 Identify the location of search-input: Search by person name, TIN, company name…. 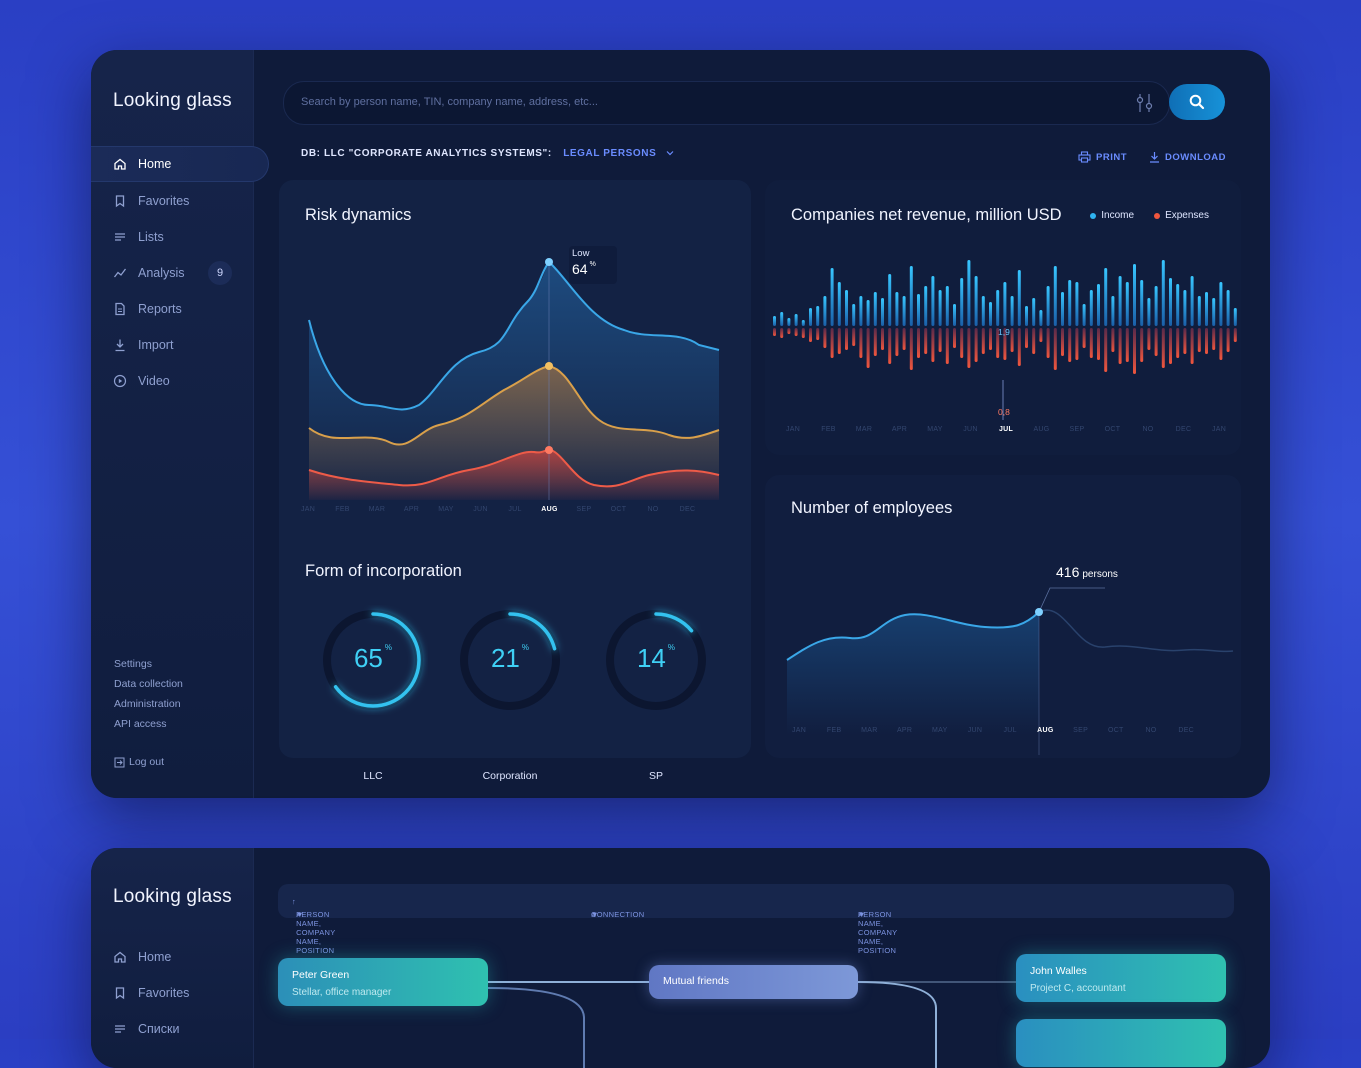
(726, 103).